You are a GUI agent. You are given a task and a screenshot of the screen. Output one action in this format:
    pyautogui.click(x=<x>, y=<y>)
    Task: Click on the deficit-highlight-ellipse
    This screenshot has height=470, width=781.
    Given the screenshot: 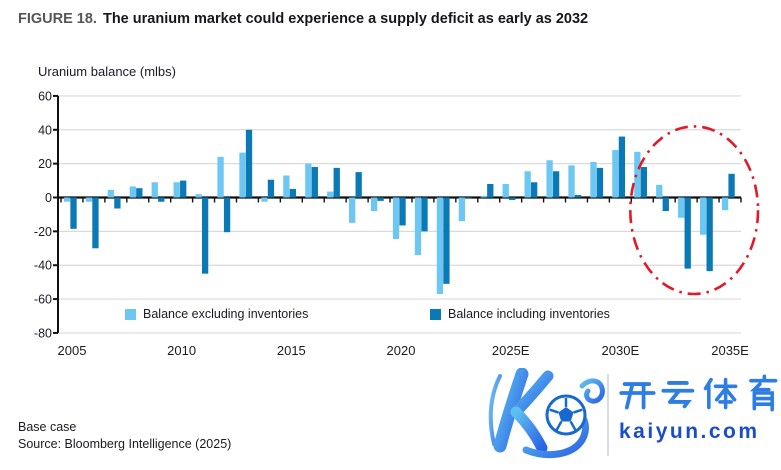 What is the action you would take?
    pyautogui.click(x=694, y=210)
    